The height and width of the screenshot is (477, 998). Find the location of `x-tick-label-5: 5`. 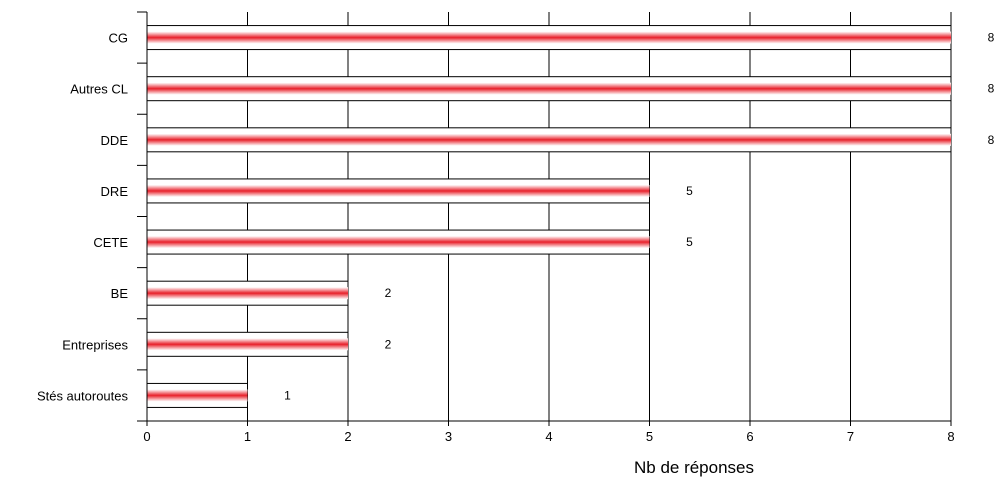

x-tick-label-5: 5 is located at coordinates (649, 436).